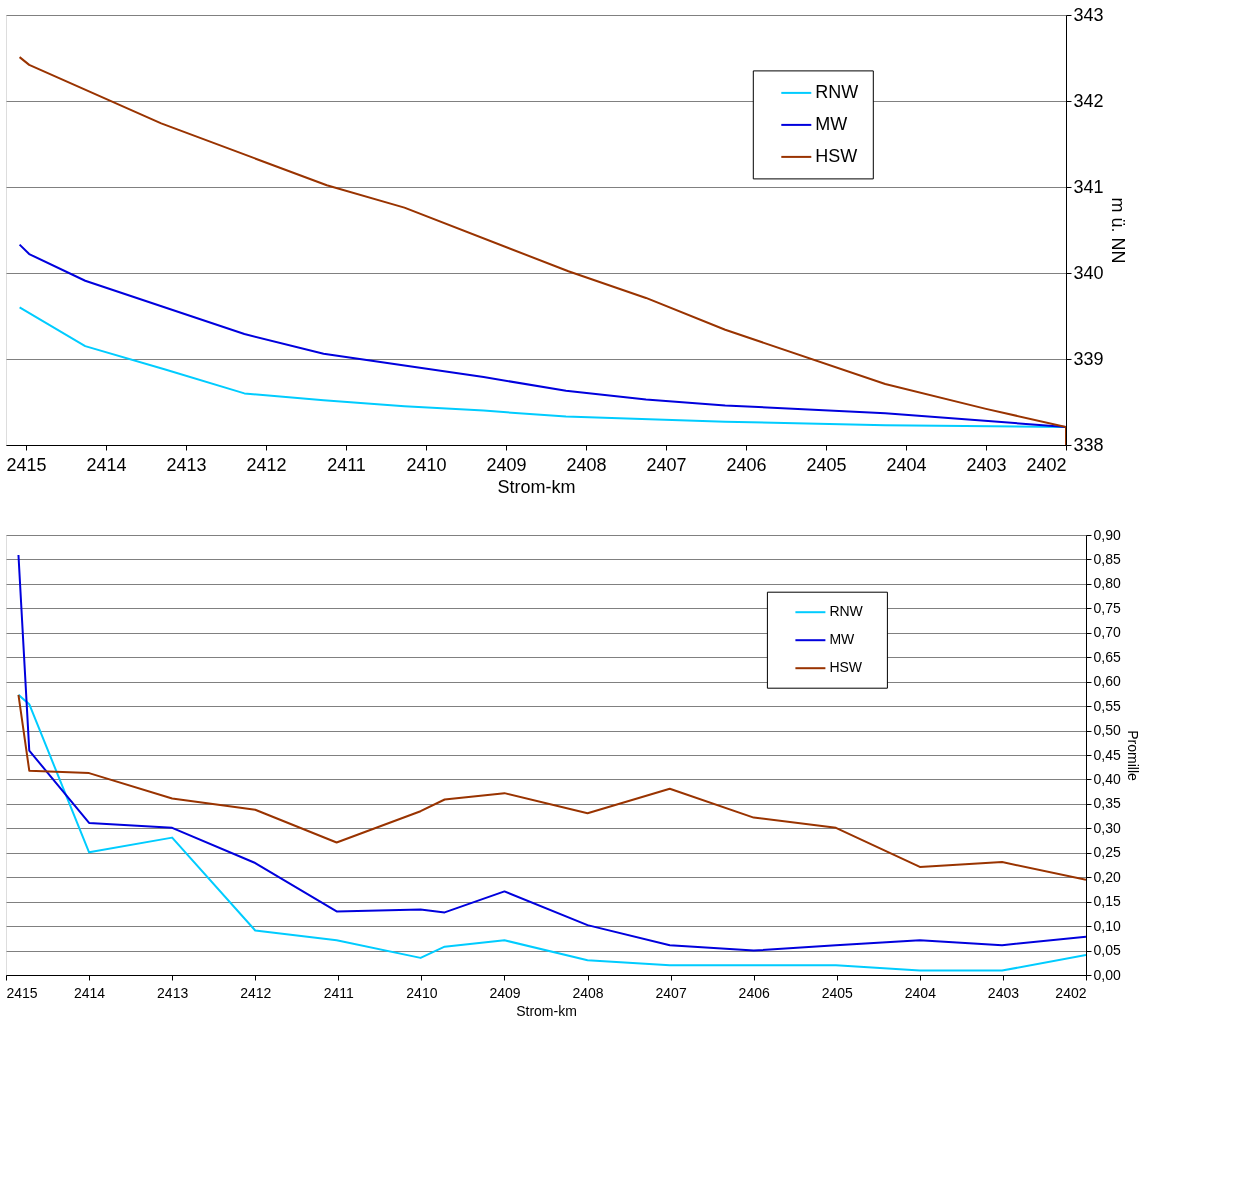 The height and width of the screenshot is (1191, 1246). I want to click on y-tick-label: 342, so click(1088, 100).